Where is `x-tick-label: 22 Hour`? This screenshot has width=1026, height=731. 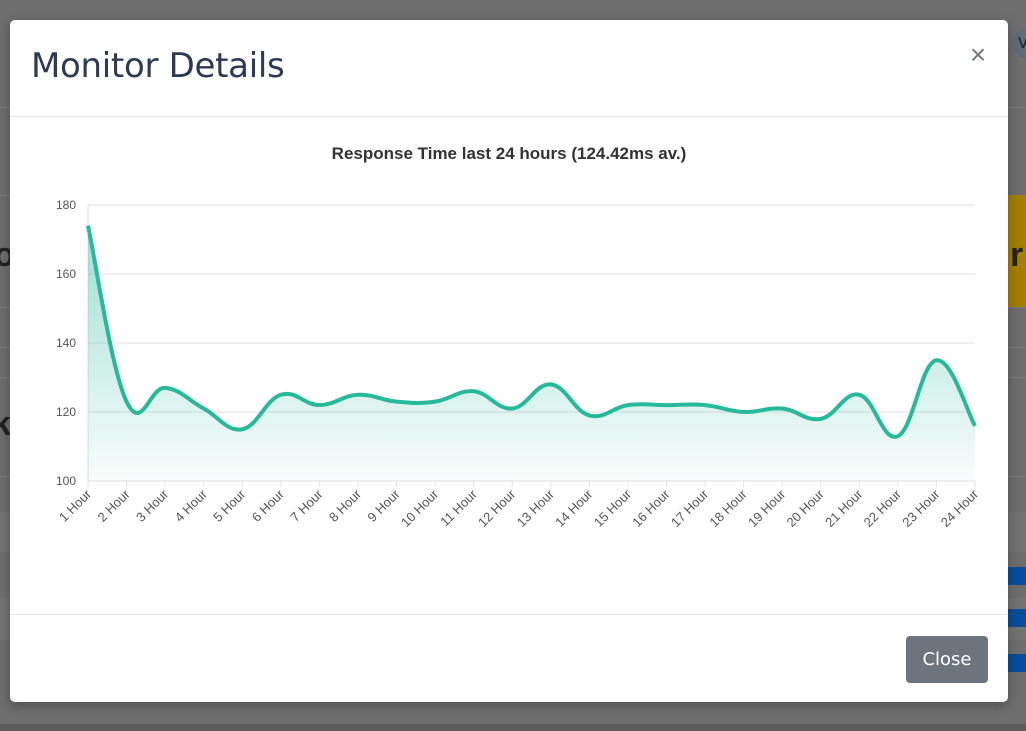 x-tick-label: 22 Hour is located at coordinates (883, 508).